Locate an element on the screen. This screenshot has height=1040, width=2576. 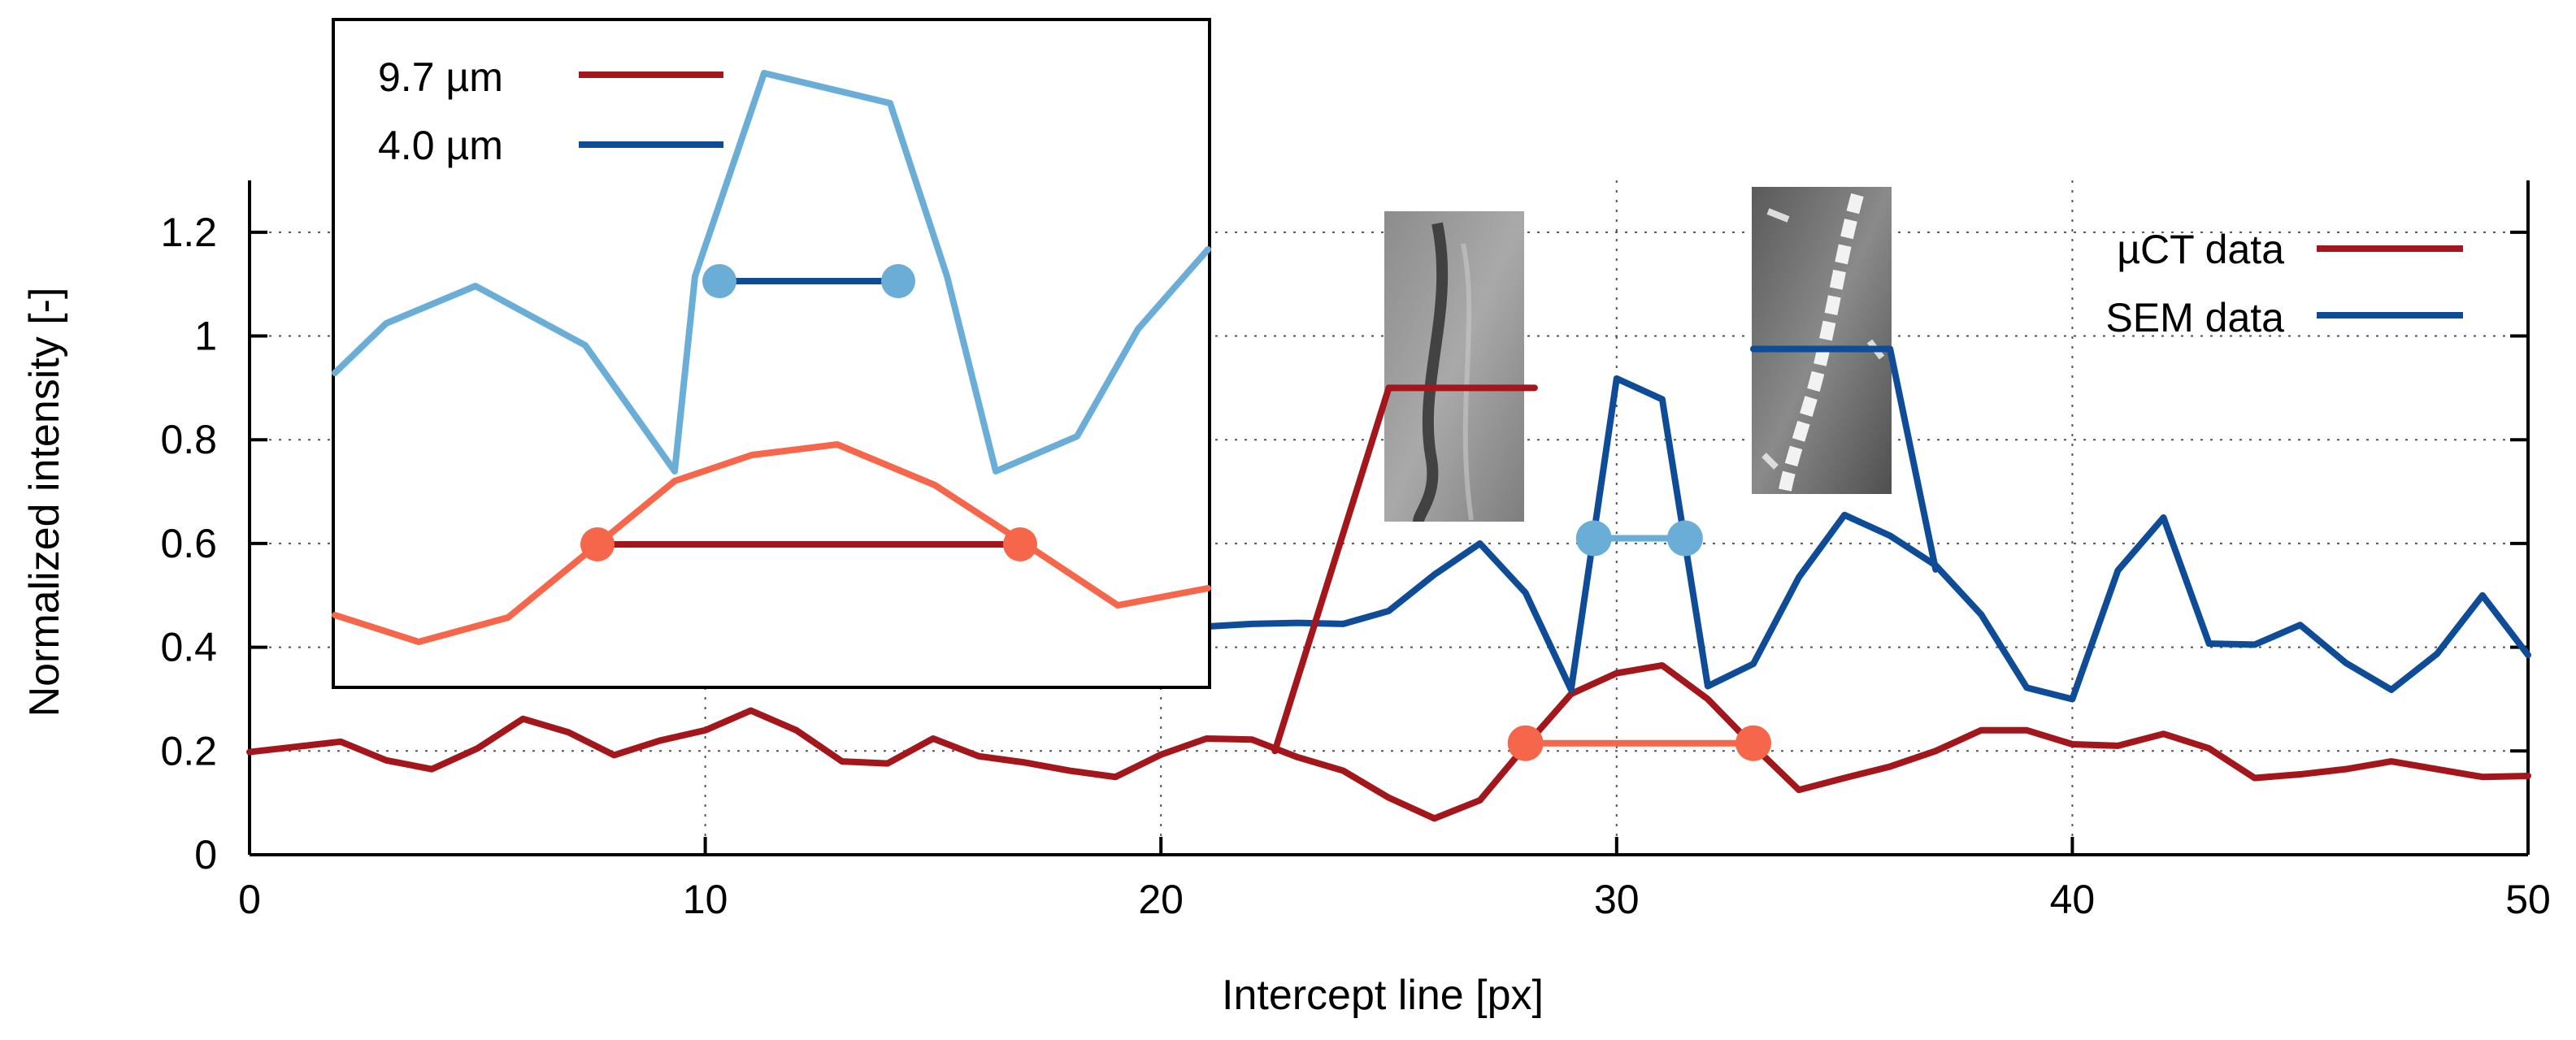
y-tick-label: 0 is located at coordinates (205, 855).